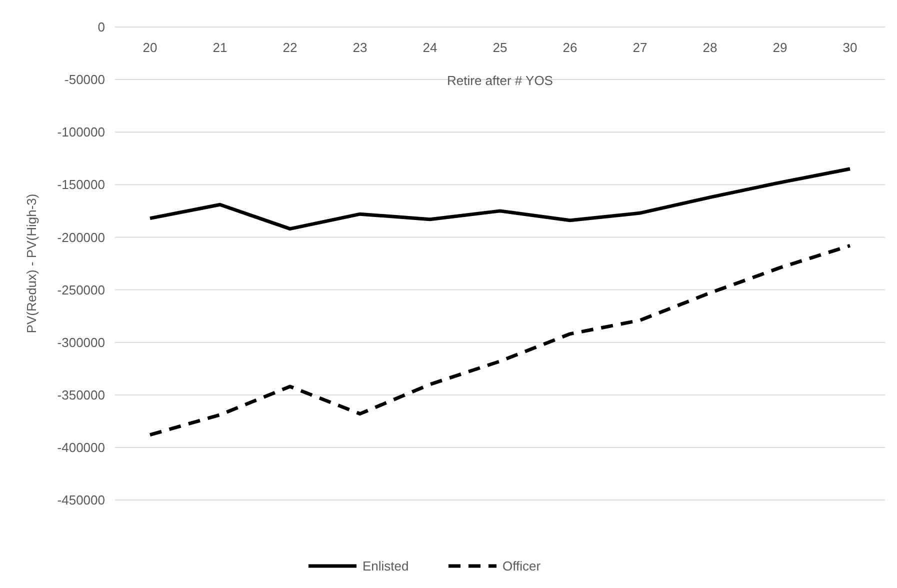 The height and width of the screenshot is (588, 897). I want to click on x-tick-label: 23, so click(360, 47).